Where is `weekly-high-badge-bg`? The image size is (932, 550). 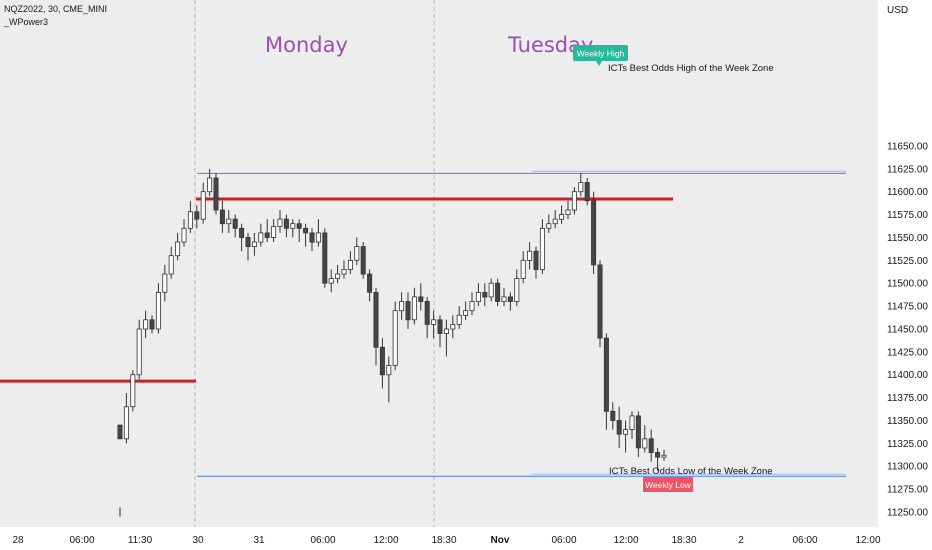 weekly-high-badge-bg is located at coordinates (600, 53).